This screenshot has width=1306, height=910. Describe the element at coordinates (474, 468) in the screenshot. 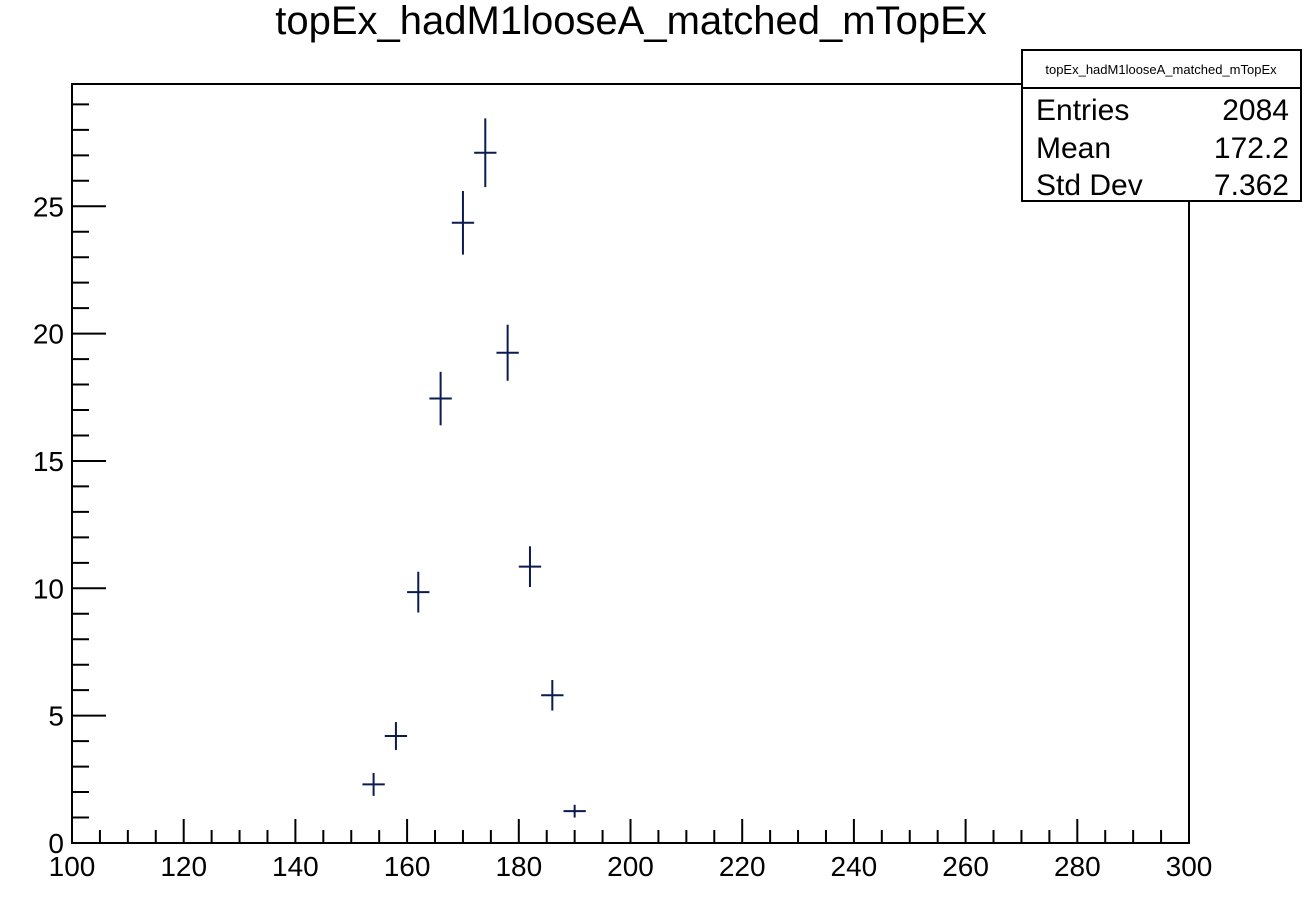

I see `data-points` at that location.